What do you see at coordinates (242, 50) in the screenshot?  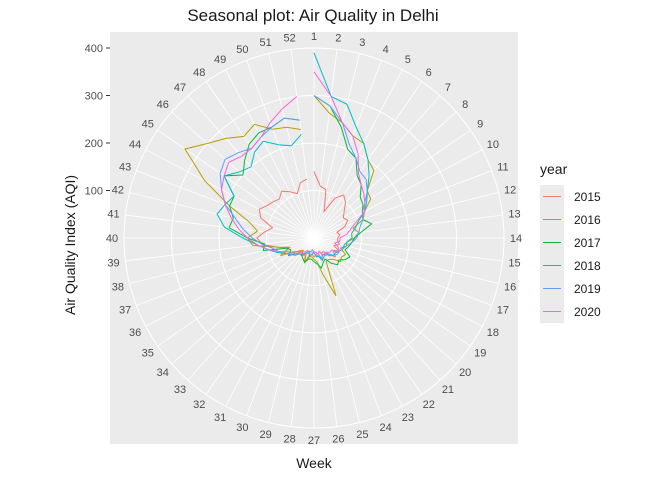 I see `week-tick-label: 50` at bounding box center [242, 50].